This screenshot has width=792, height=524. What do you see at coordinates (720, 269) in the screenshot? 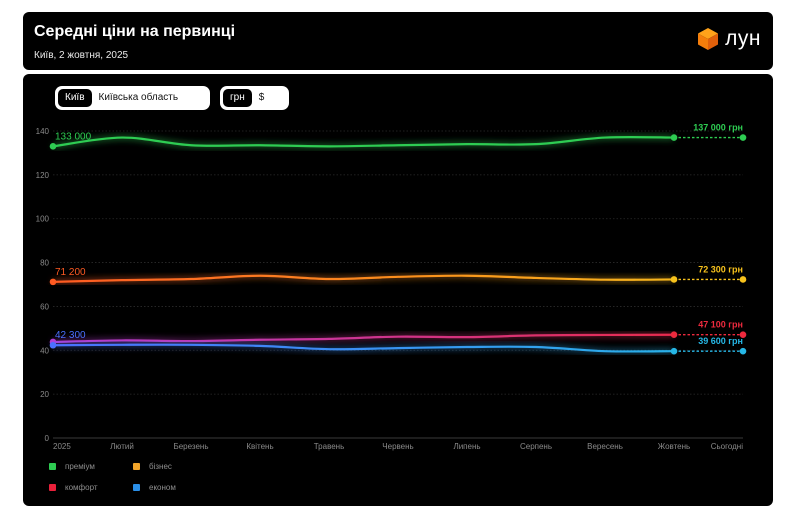
I see `series-end-label: 72 300 грн` at bounding box center [720, 269].